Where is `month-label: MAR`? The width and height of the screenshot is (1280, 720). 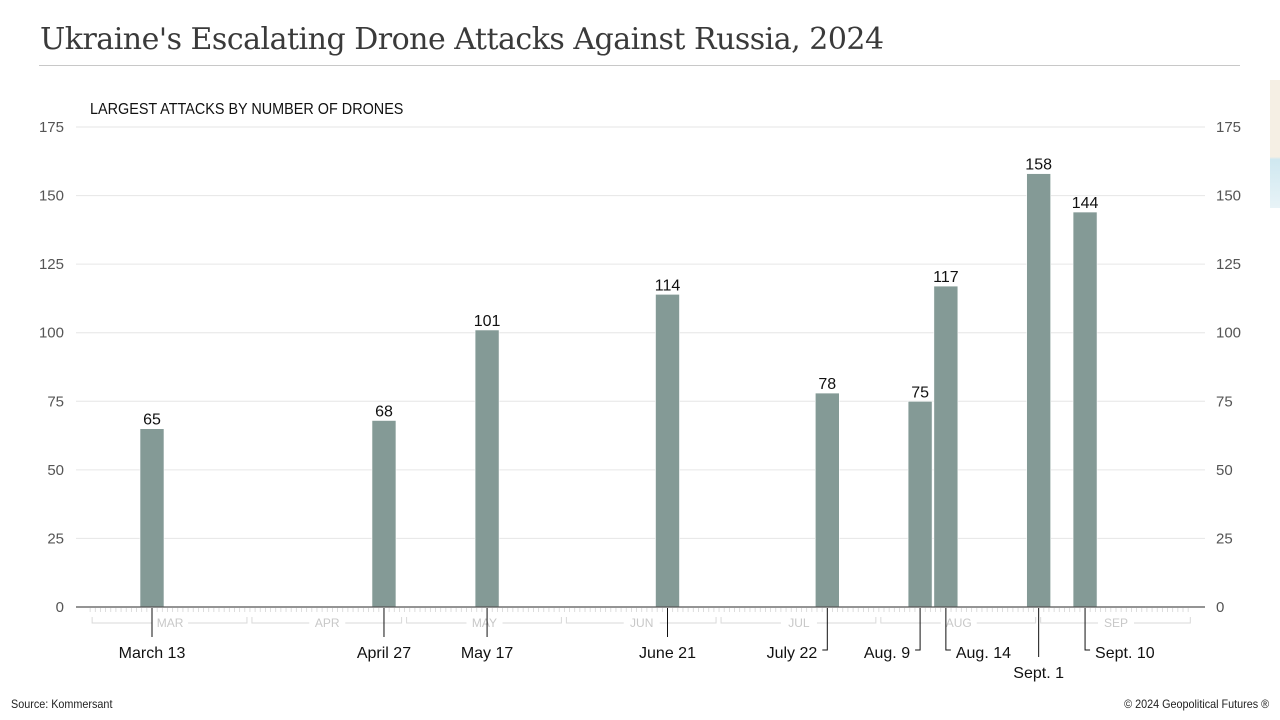 month-label: MAR is located at coordinates (170, 623).